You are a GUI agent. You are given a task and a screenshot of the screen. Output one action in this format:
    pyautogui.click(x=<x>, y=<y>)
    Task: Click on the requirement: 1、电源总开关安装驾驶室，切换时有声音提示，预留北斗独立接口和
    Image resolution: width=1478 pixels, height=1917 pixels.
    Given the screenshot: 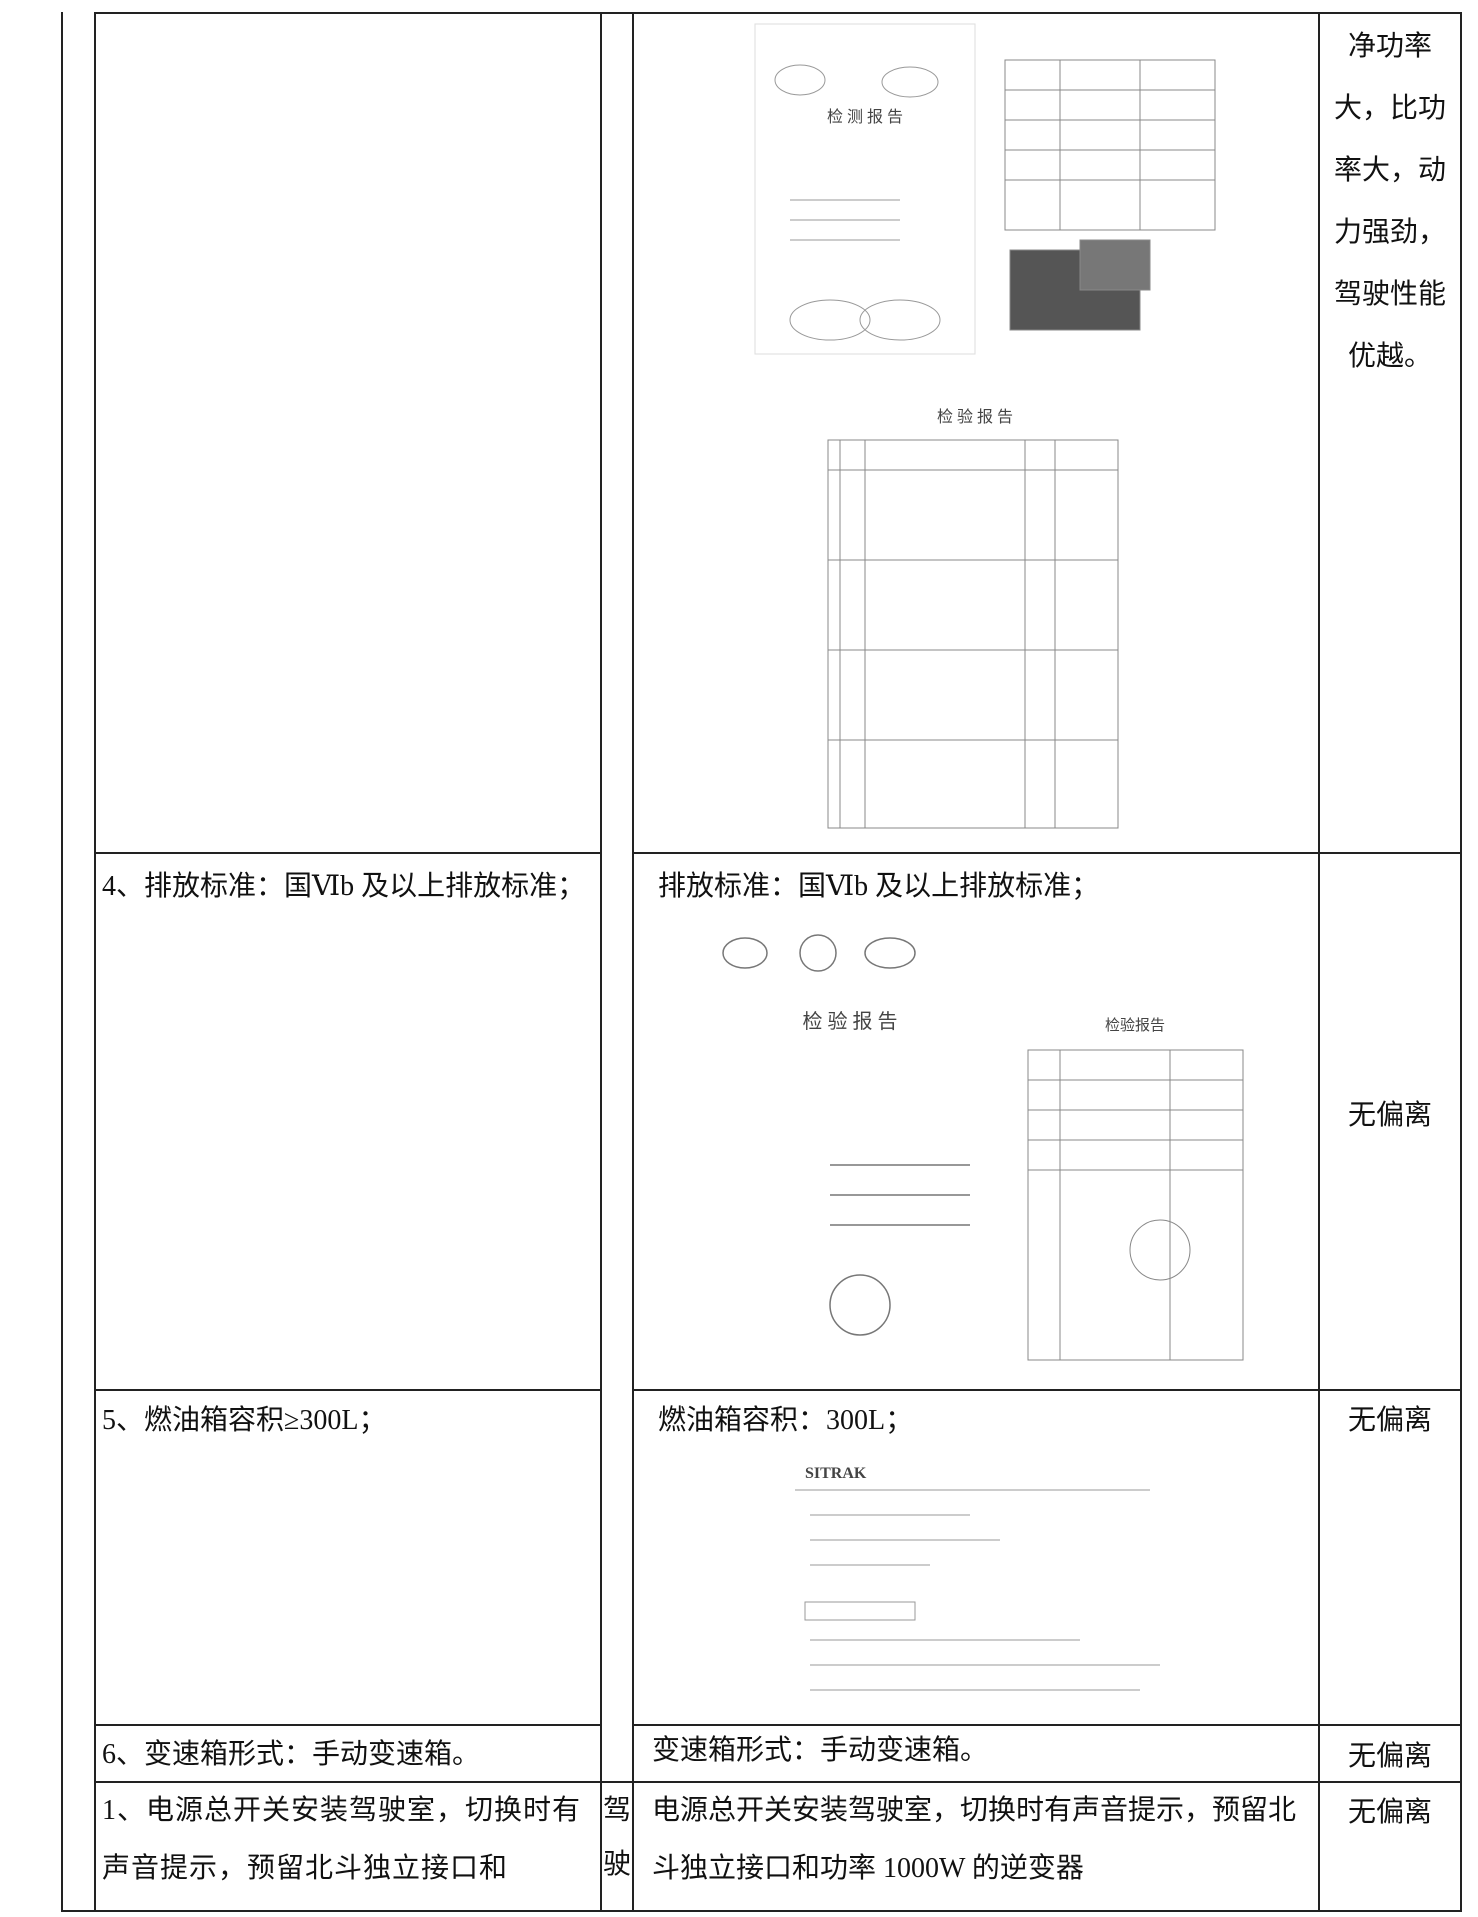 What is the action you would take?
    pyautogui.click(x=342, y=1839)
    